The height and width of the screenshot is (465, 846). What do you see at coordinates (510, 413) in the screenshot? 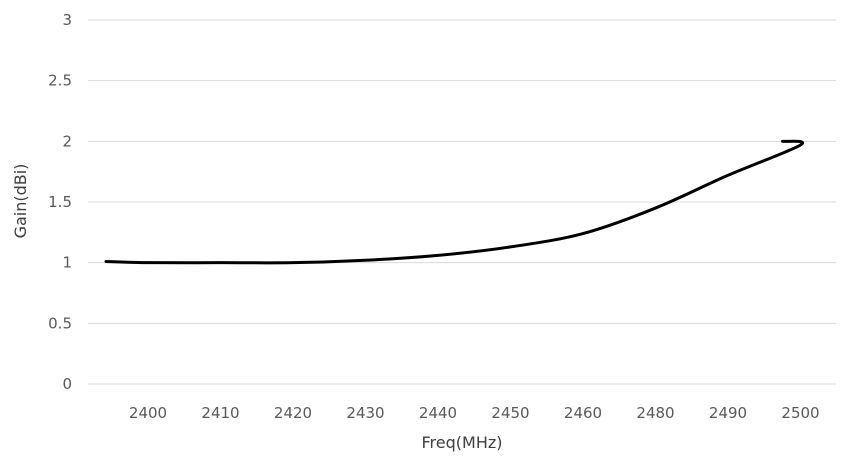
I see `x-tick-label: 2450` at bounding box center [510, 413].